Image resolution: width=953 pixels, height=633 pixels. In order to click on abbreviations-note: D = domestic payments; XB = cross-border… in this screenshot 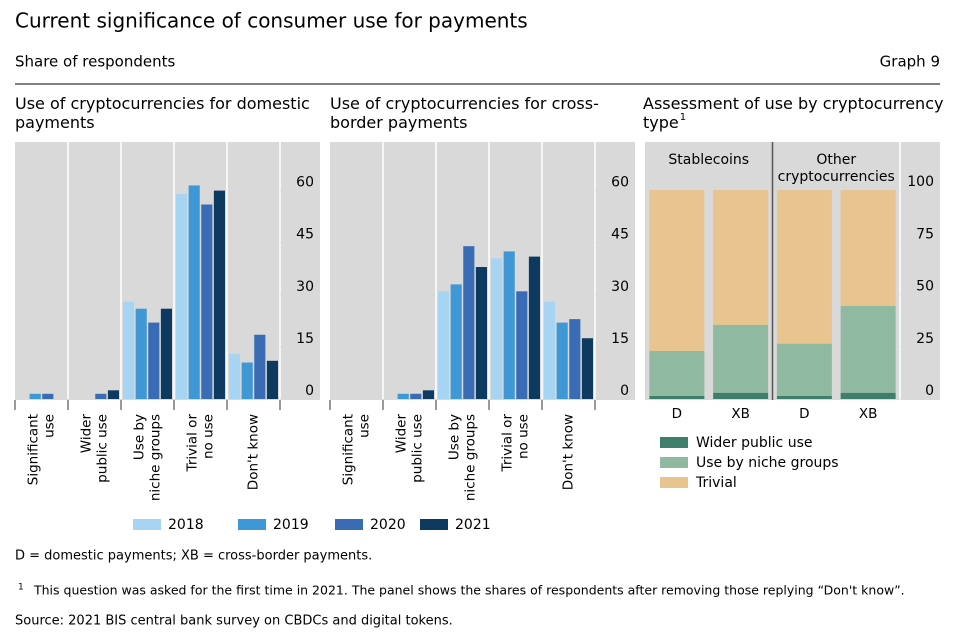, I will do `click(193, 556)`.